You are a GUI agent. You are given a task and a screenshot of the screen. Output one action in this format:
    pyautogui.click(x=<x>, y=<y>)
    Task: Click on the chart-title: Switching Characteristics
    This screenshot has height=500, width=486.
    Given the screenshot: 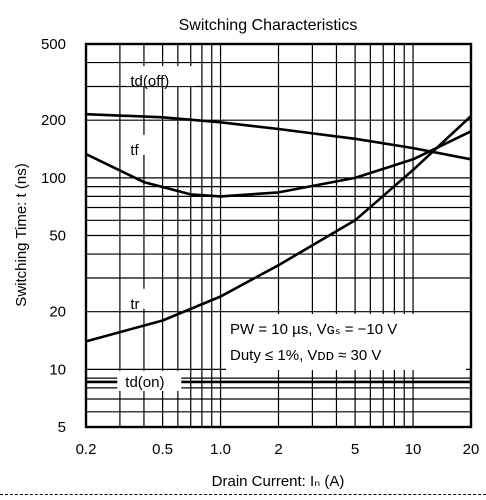 What is the action you would take?
    pyautogui.click(x=268, y=25)
    